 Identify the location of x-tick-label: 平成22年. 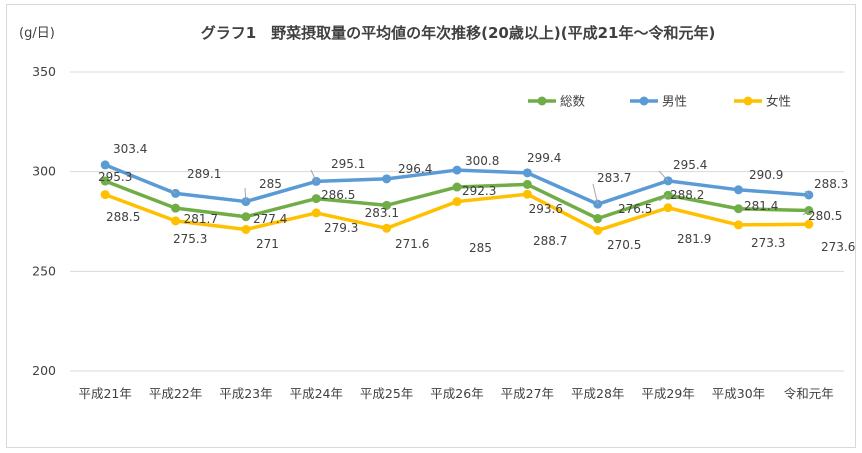
(175, 393).